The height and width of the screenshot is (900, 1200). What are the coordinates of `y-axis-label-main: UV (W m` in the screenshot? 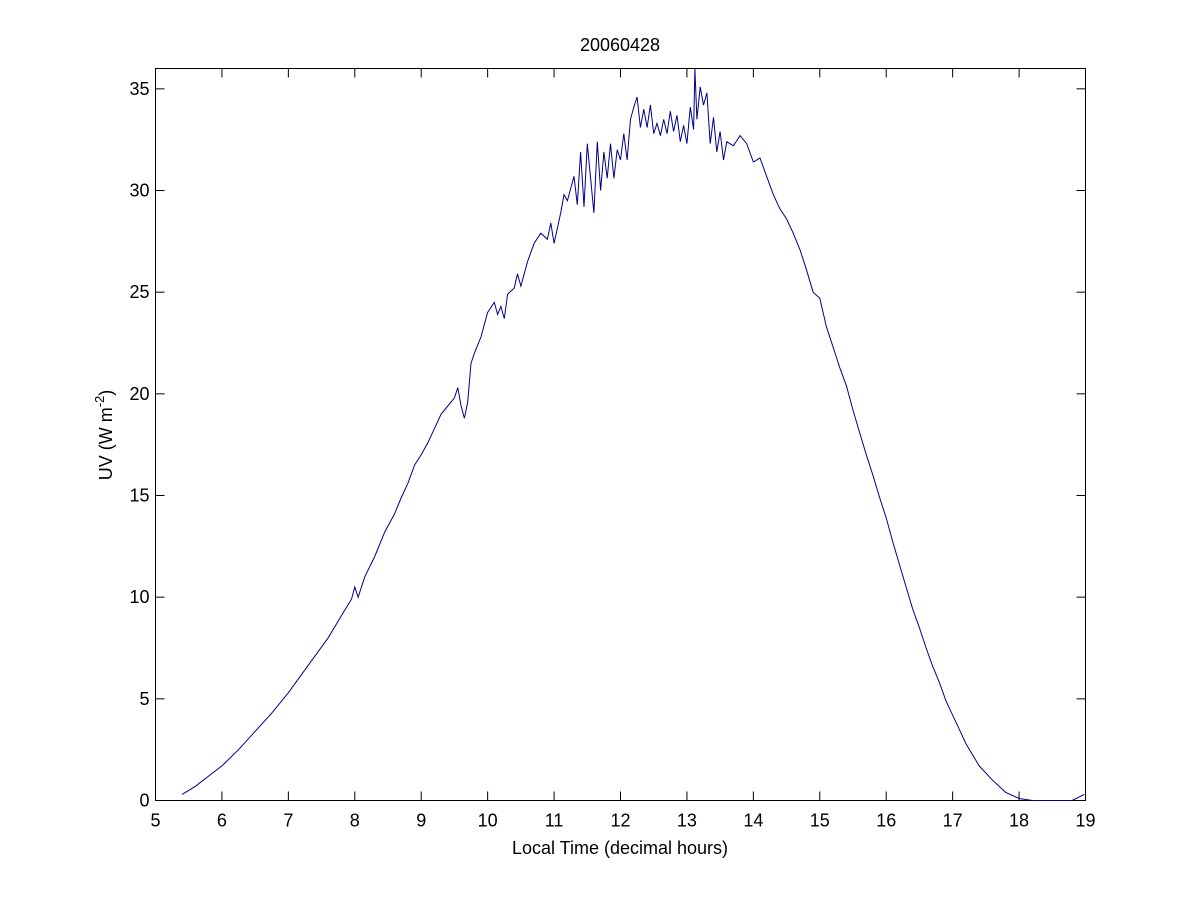 It's located at (106, 443).